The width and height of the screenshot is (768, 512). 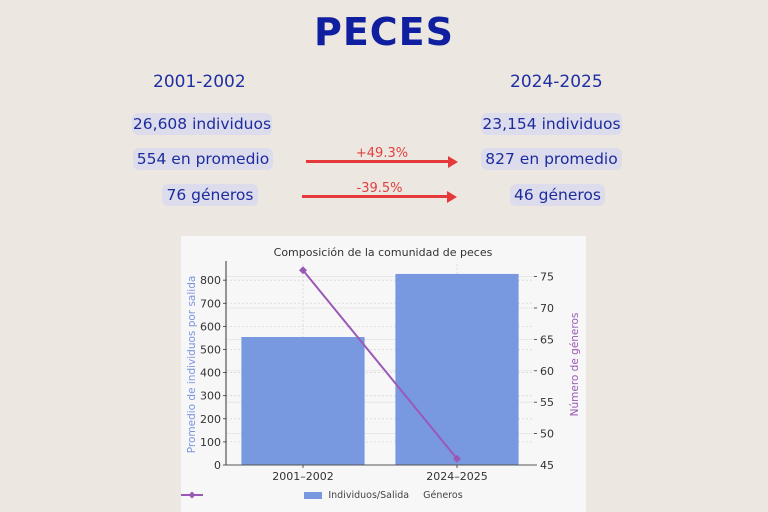 I want to click on legend-label-line: Géneros, so click(x=443, y=495).